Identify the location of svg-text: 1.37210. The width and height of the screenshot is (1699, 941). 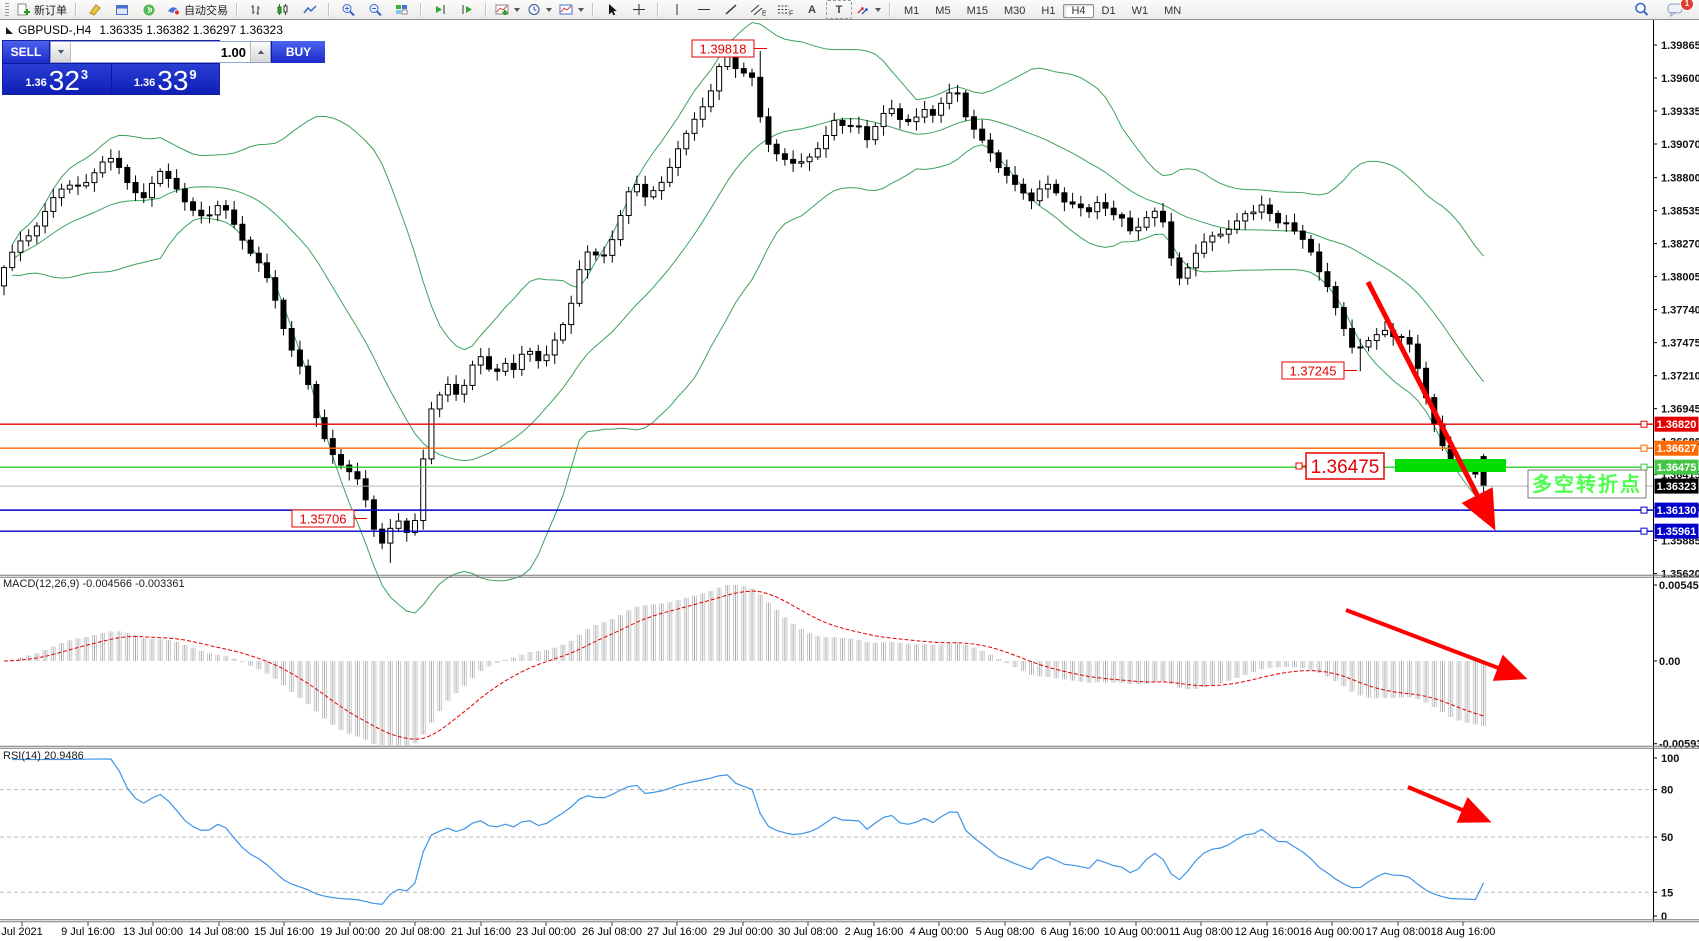
(1680, 377).